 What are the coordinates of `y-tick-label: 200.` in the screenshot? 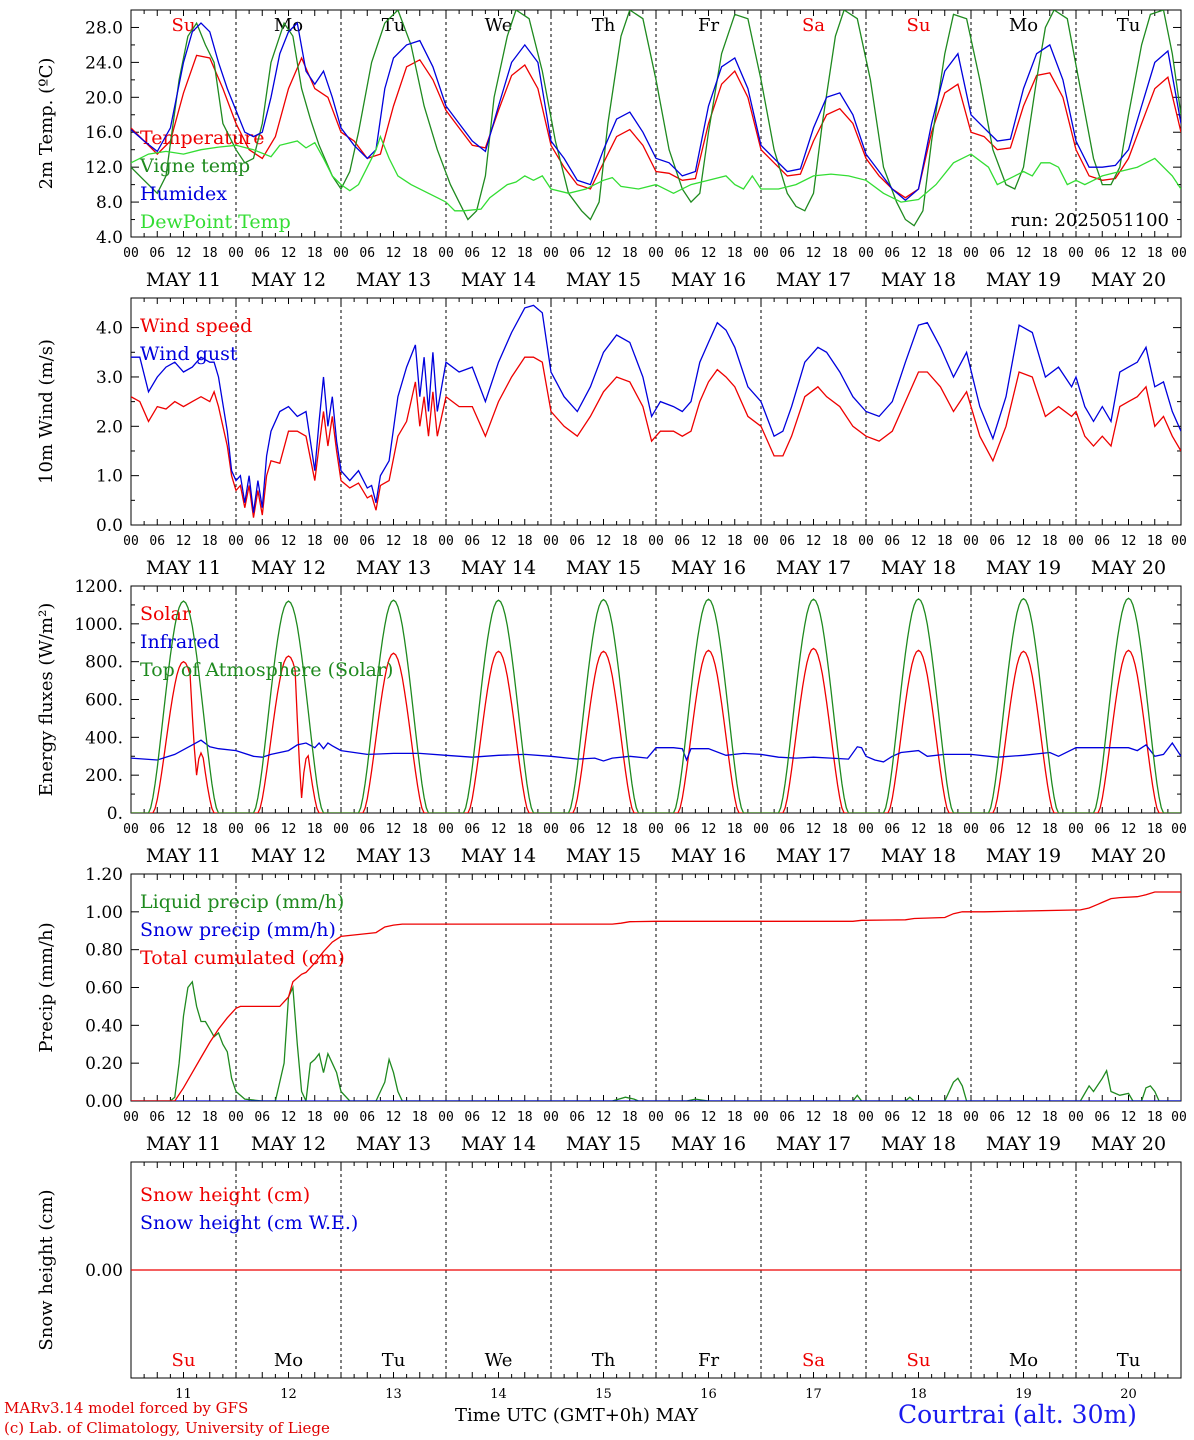 It's located at (104, 776).